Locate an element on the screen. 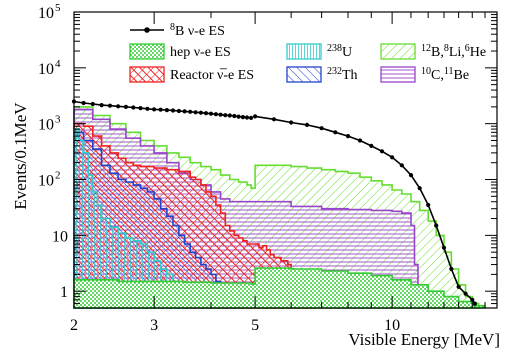 This screenshot has width=516, height=361. legend-item-c10be11: 10C,11Be is located at coordinates (424, 74).